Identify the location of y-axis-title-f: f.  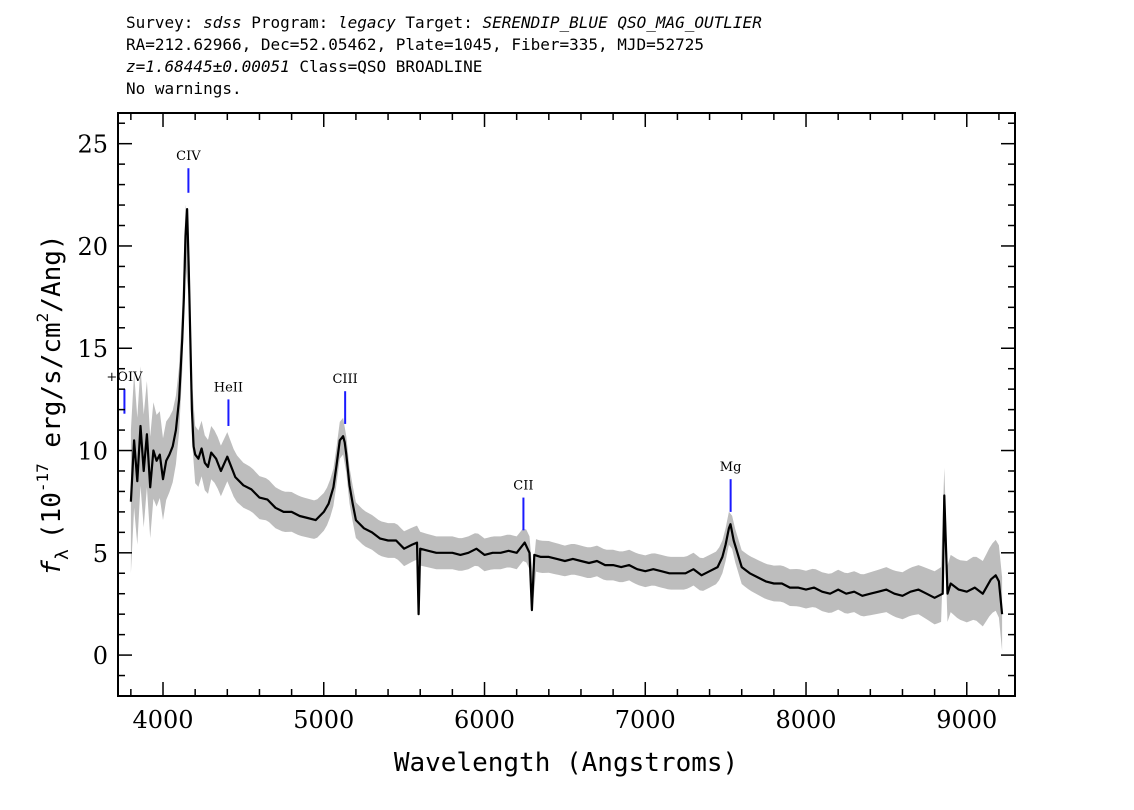
(52, 568).